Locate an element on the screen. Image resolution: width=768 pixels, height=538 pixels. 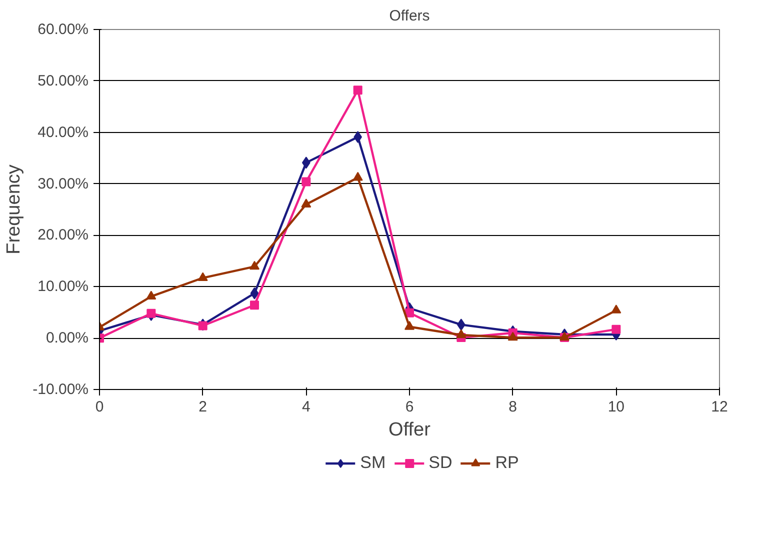
legend-label: SD is located at coordinates (440, 463).